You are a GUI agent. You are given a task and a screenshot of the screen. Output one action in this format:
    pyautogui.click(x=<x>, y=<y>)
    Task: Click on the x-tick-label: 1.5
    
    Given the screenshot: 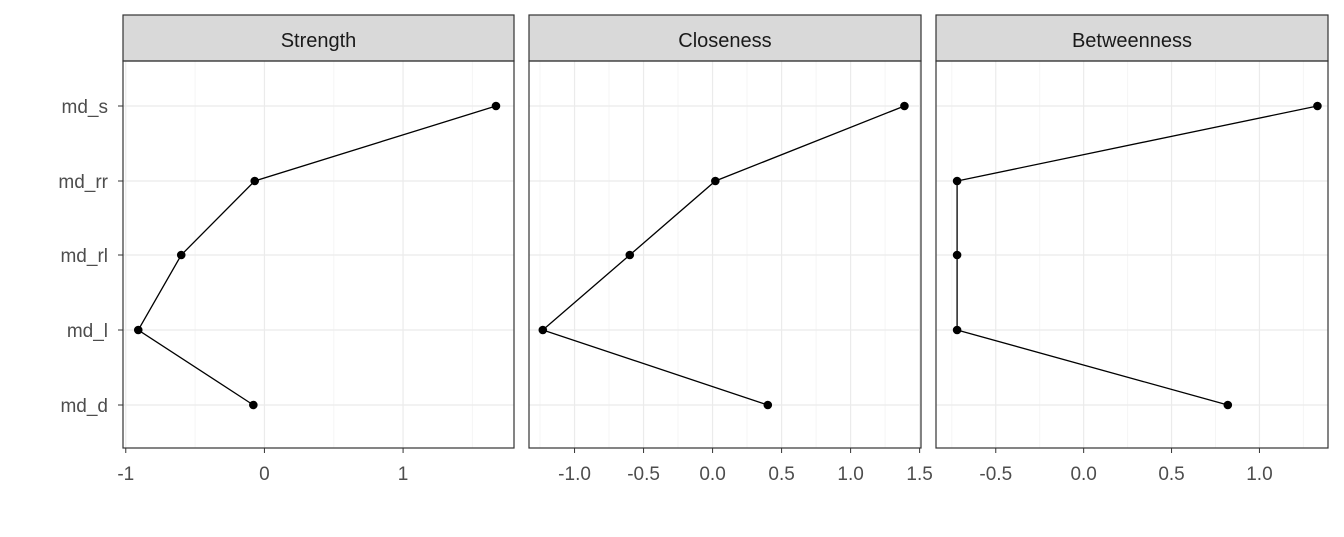 What is the action you would take?
    pyautogui.click(x=919, y=474)
    